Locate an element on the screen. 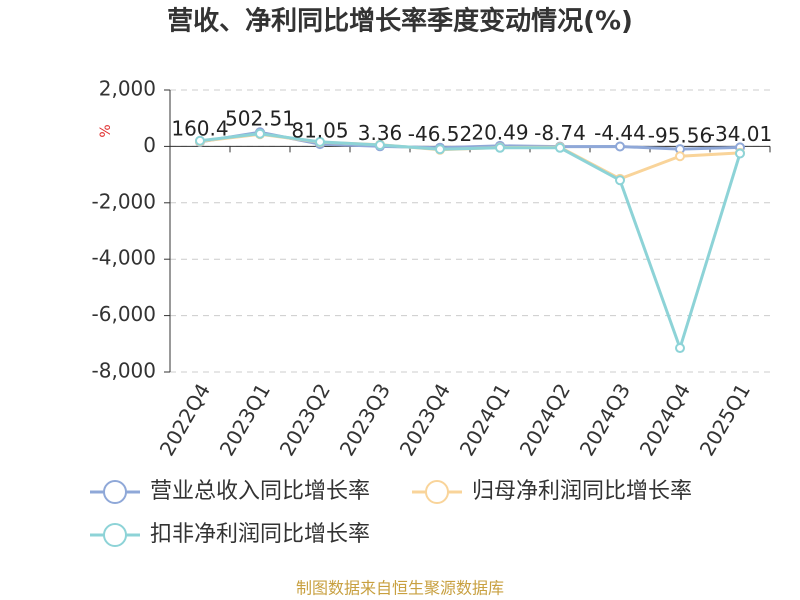 Image resolution: width=800 pixels, height=600 pixels. x-tick-label: 2024Q3 is located at coordinates (605, 419).